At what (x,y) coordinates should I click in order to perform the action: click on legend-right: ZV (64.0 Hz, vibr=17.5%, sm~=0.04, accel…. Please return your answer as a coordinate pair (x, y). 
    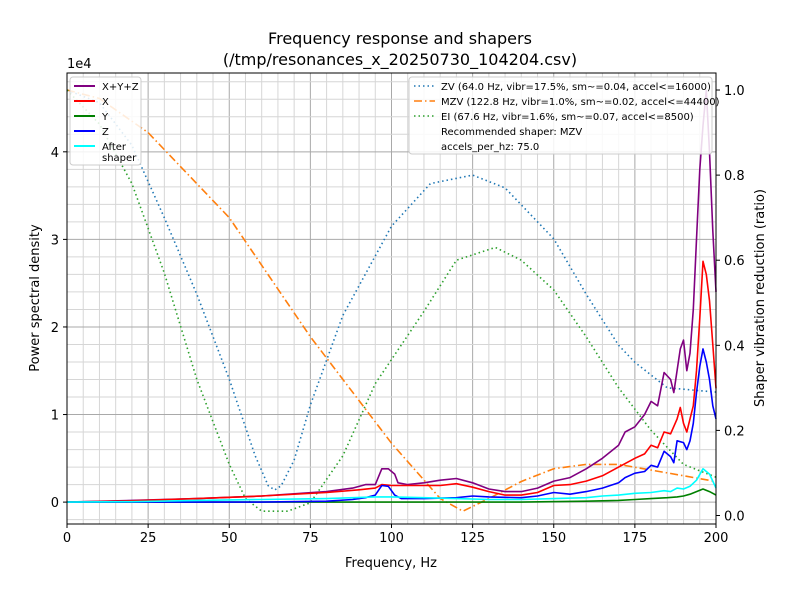
    Looking at the image, I should click on (564, 115).